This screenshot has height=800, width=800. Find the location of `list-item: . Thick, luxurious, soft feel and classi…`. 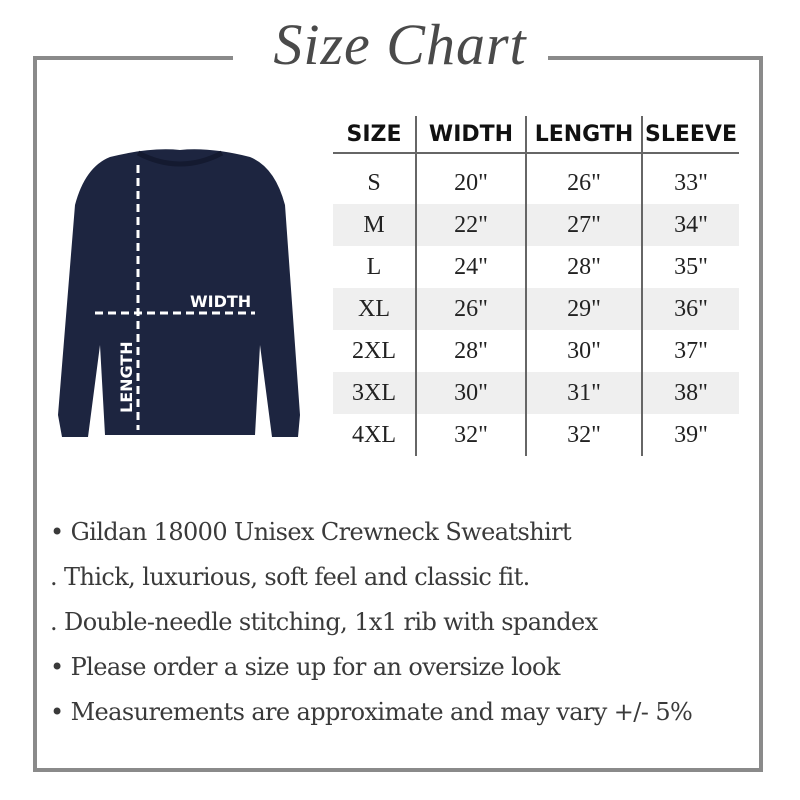

list-item: . Thick, luxurious, soft feel and classi… is located at coordinates (290, 577).